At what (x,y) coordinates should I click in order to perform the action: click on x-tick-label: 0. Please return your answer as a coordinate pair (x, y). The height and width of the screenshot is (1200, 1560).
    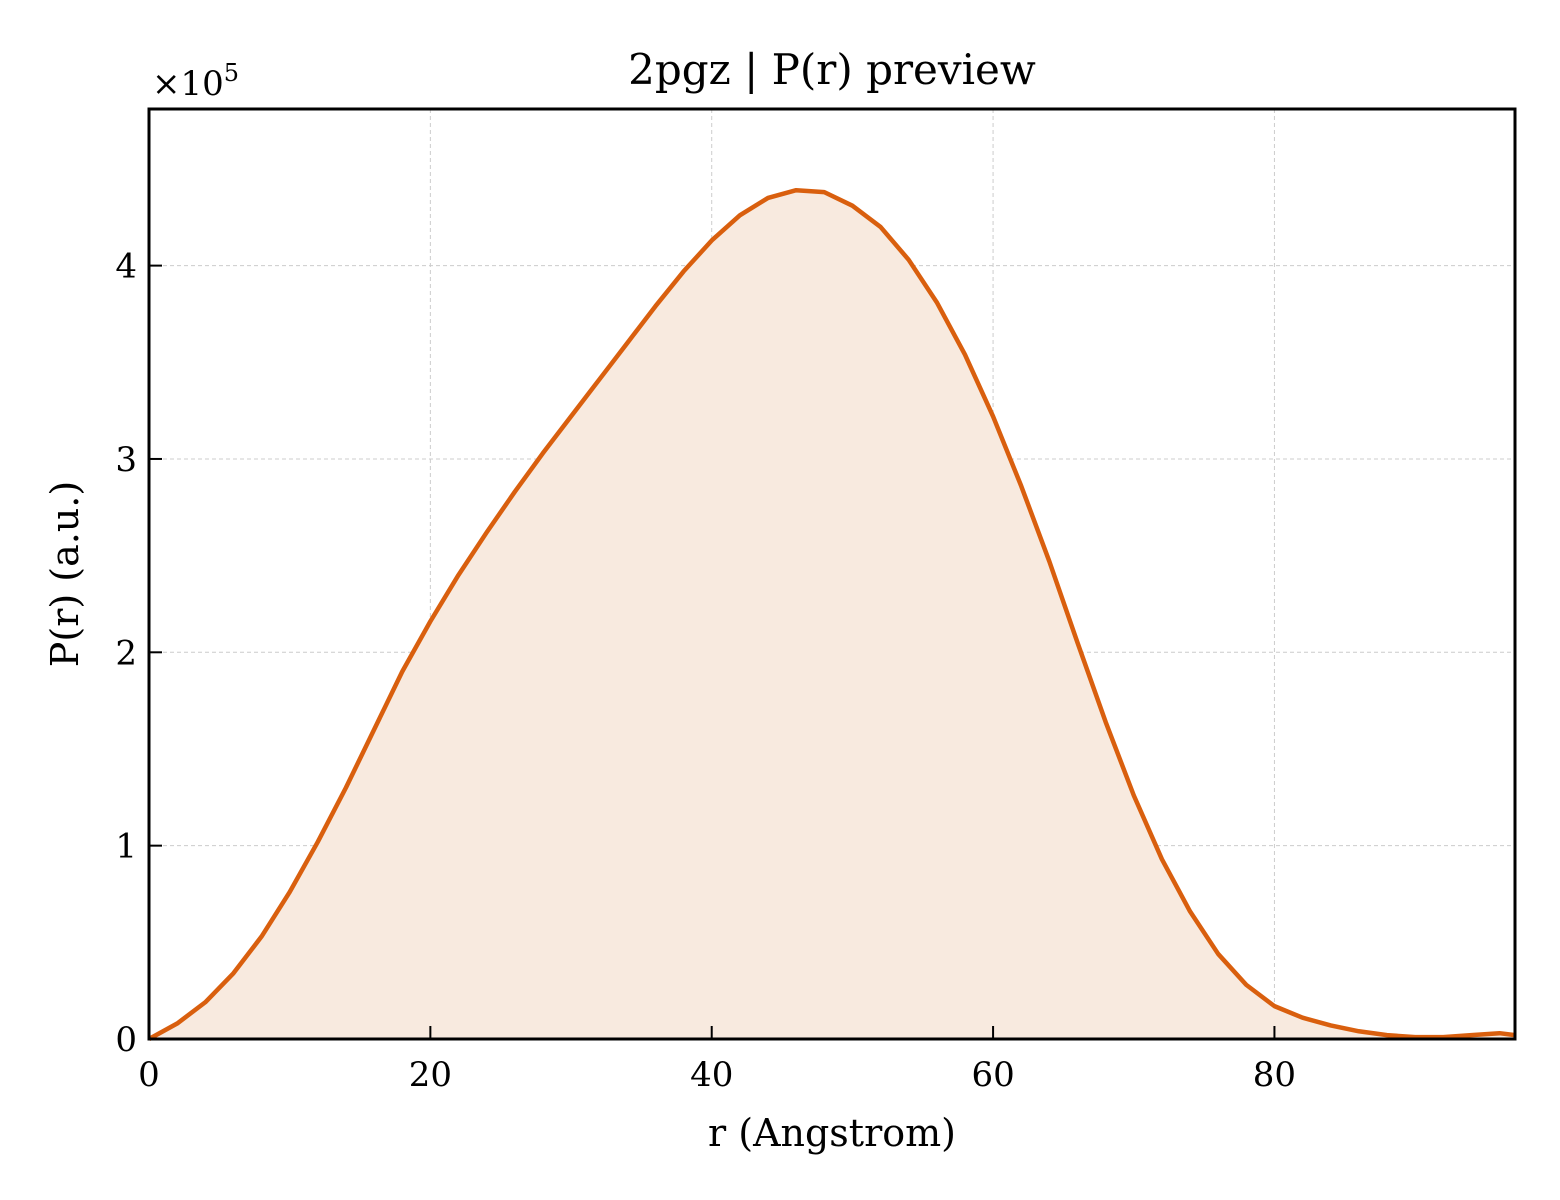
    Looking at the image, I should click on (149, 1075).